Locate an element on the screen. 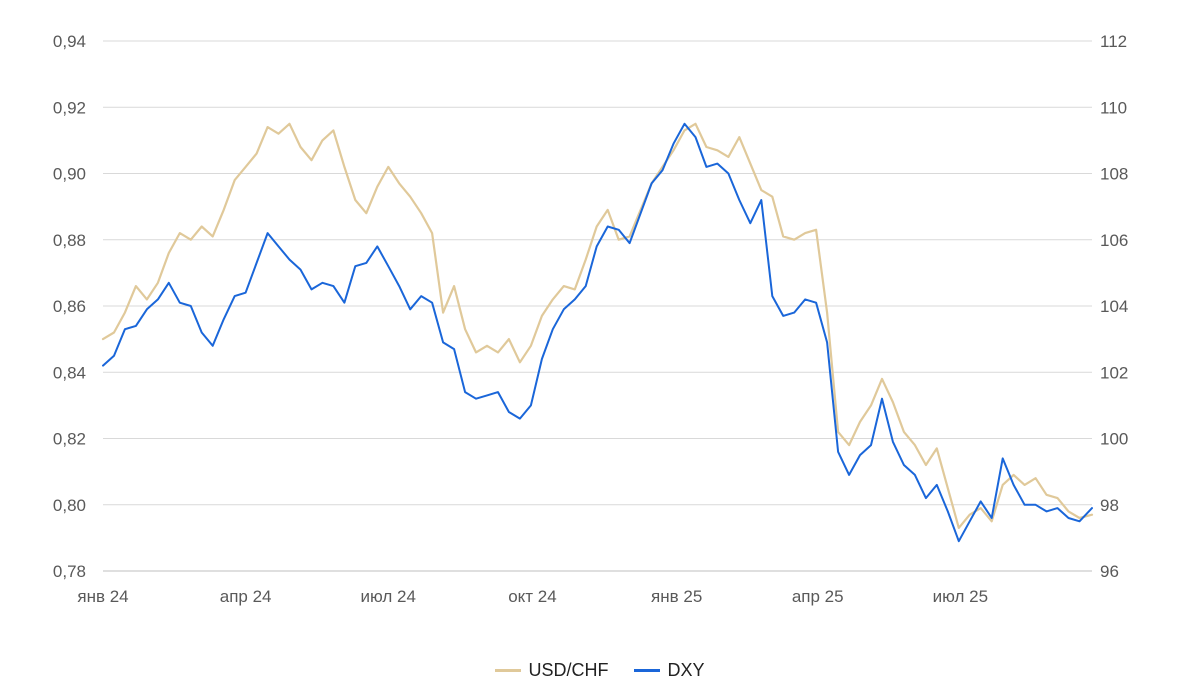 This screenshot has height=700, width=1200. y-right-tick-label: 104 is located at coordinates (1114, 306).